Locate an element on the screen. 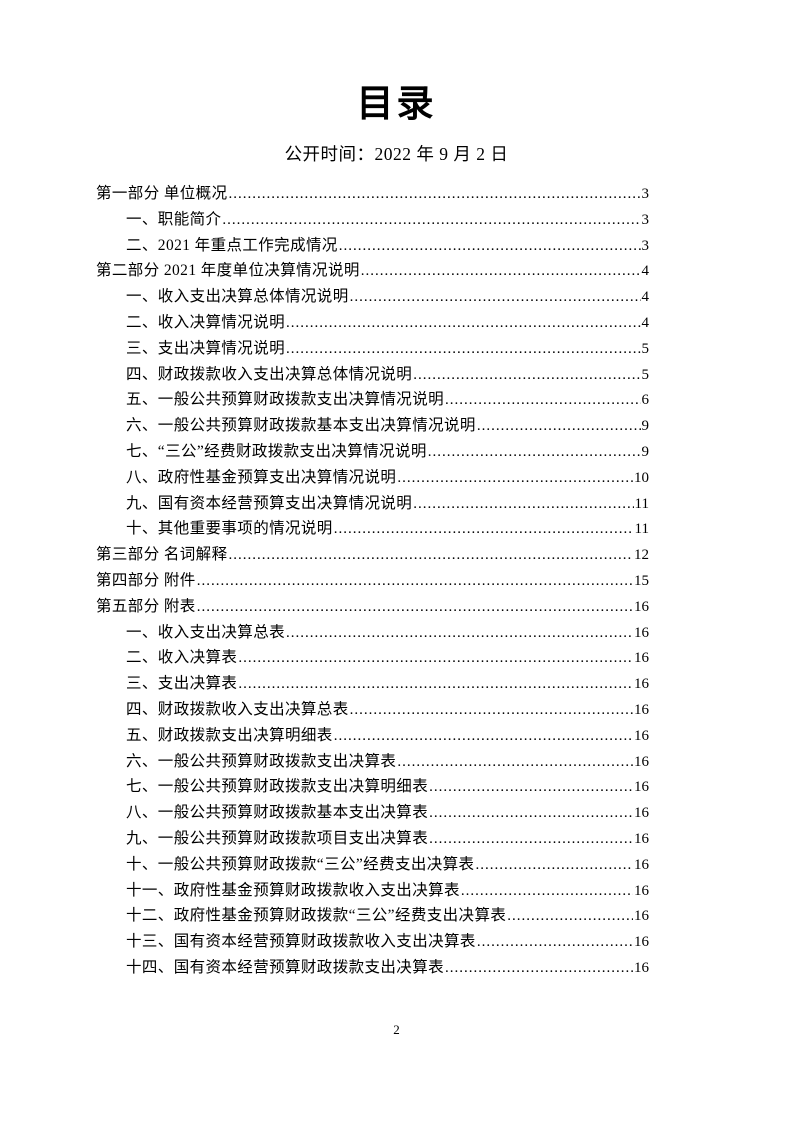 Image resolution: width=793 pixels, height=1122 pixels. toc-entry: 七、“三公”经费财政拨款支出决算情况说明 9 is located at coordinates (372, 452).